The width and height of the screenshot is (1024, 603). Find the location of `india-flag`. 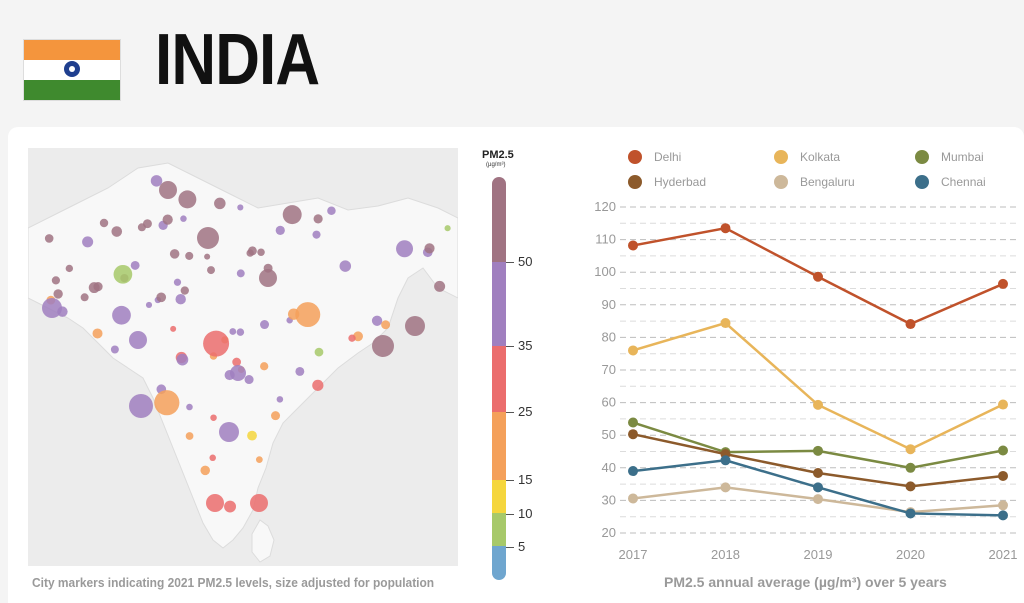

india-flag is located at coordinates (72, 70).